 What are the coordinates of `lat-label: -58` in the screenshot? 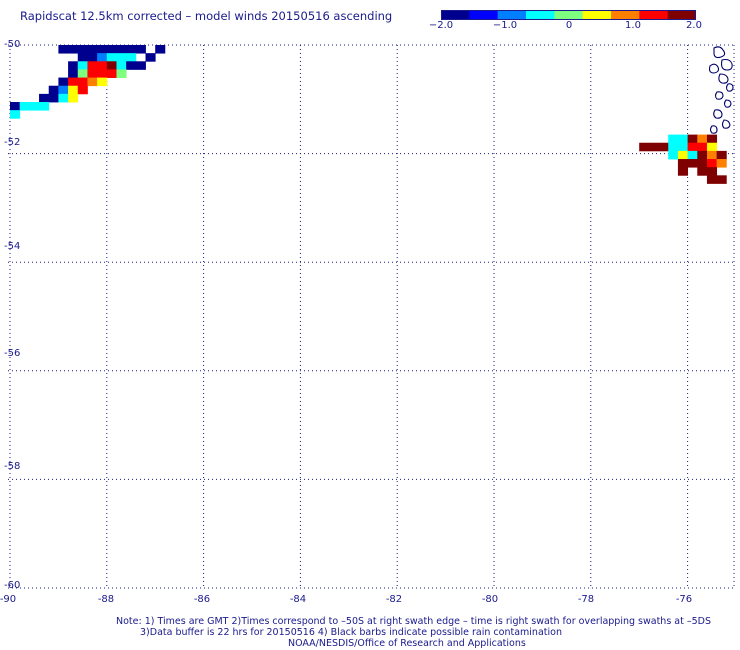 It's located at (12, 466).